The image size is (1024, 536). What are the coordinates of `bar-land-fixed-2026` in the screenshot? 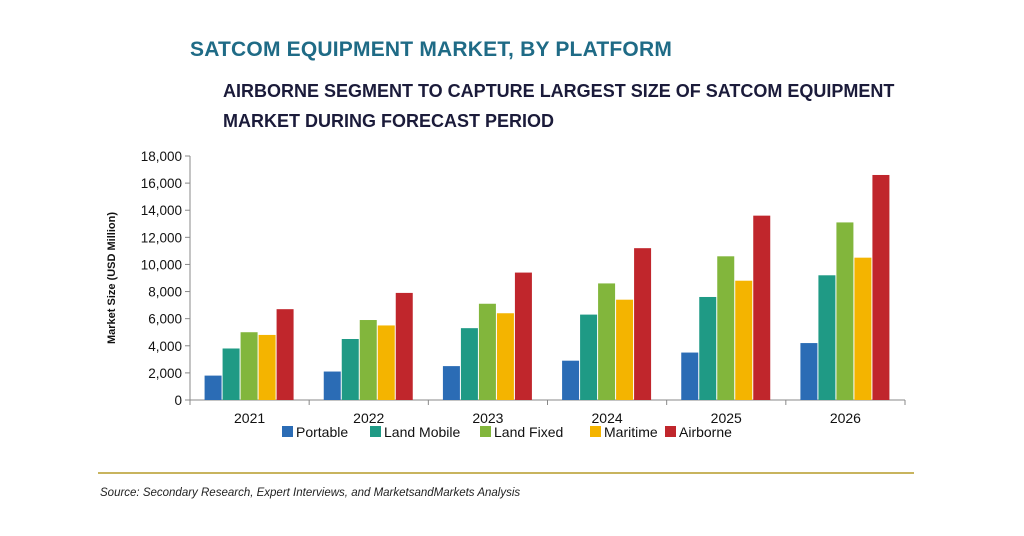 It's located at (845, 311).